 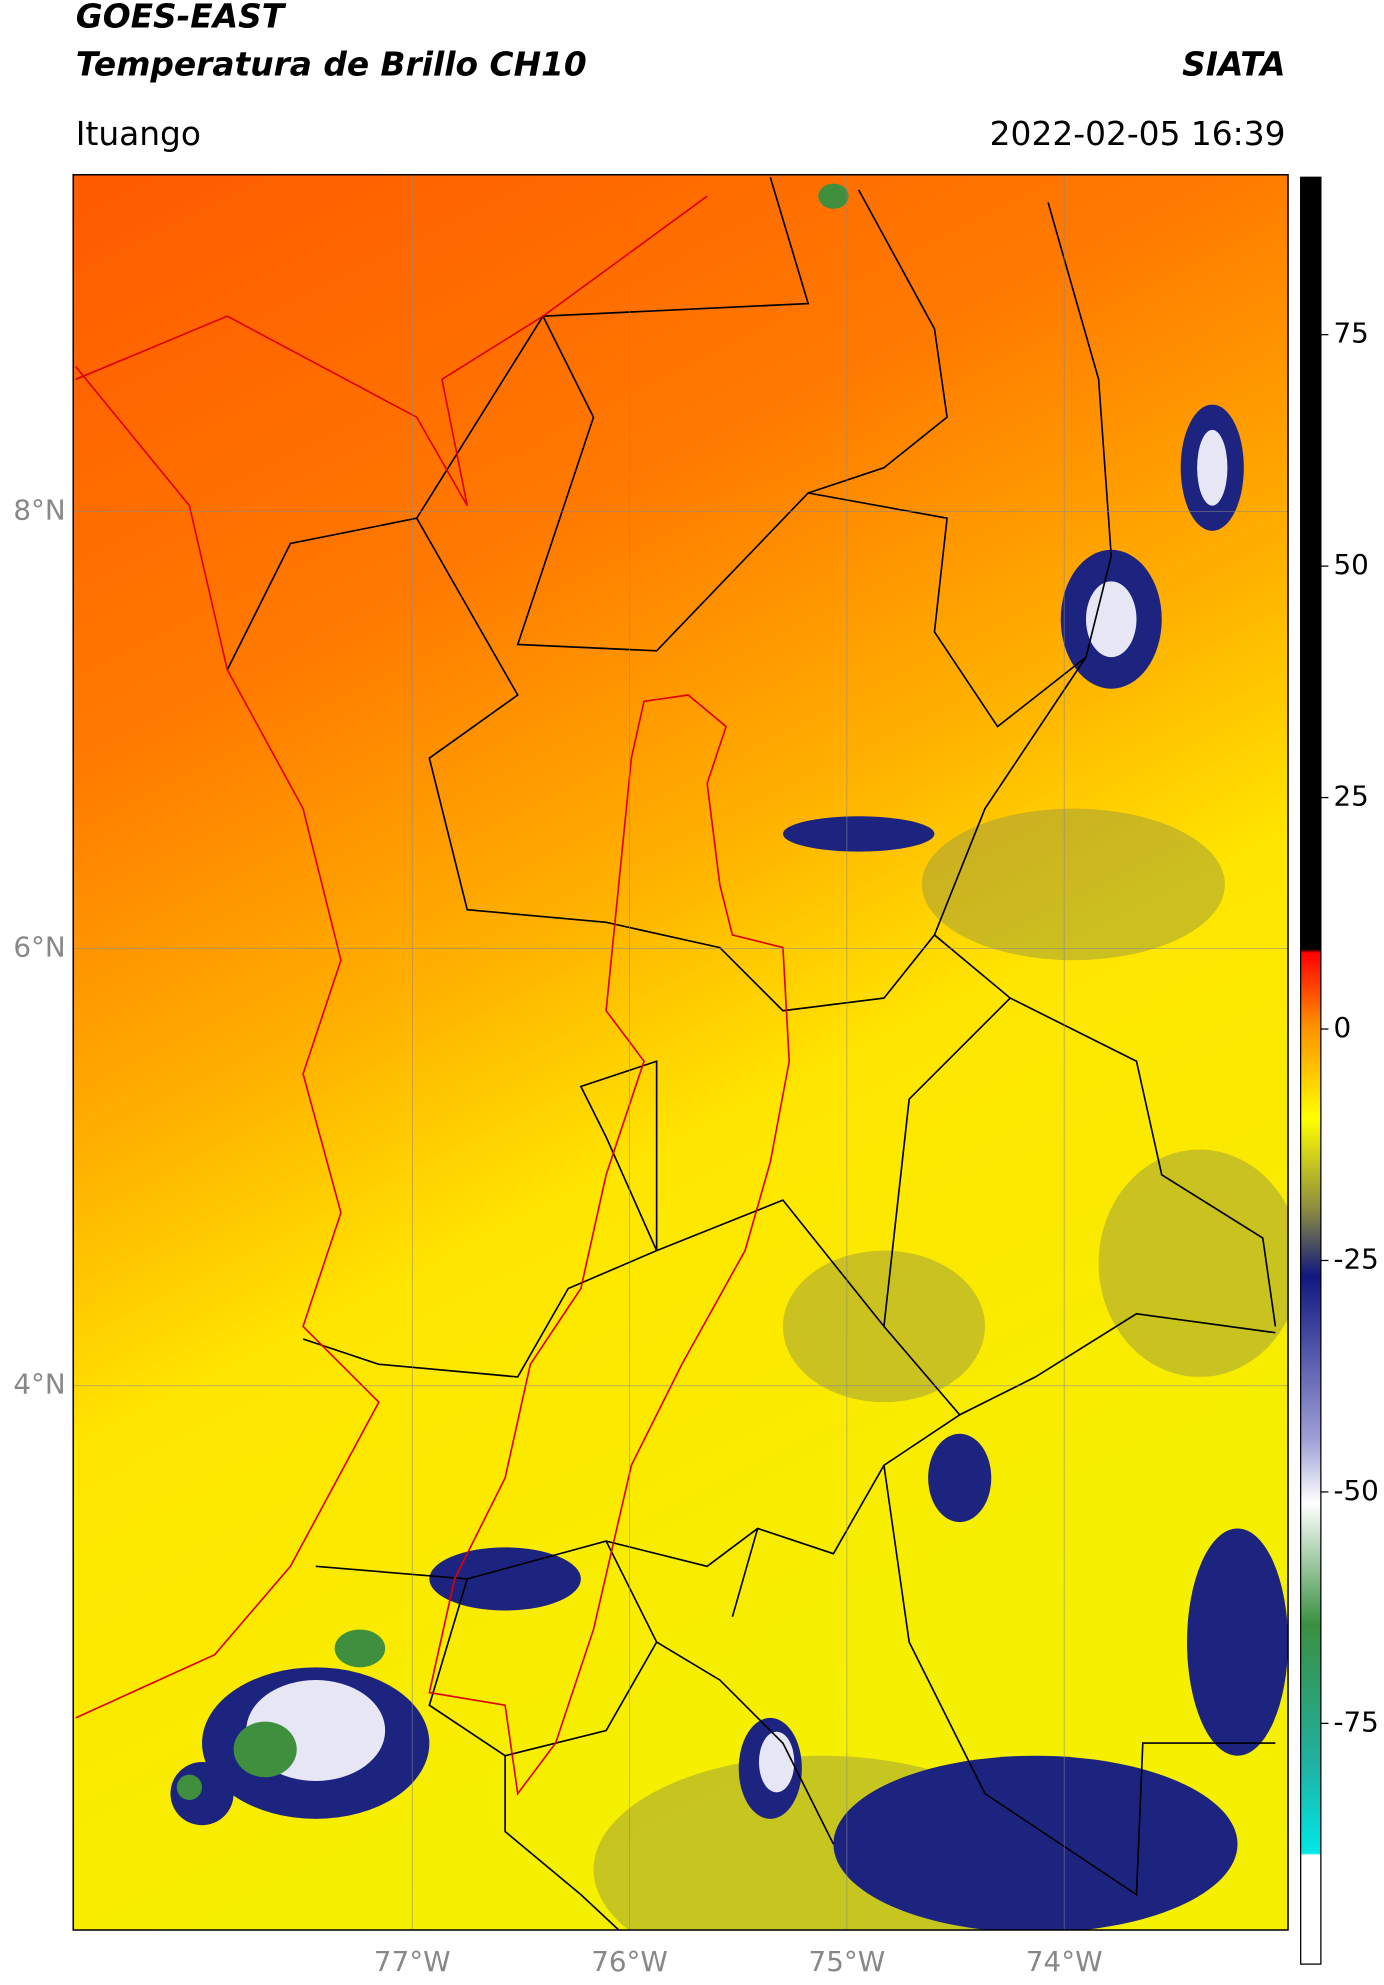 I want to click on timestamp: 2022-02-05 16:39, so click(x=1138, y=134).